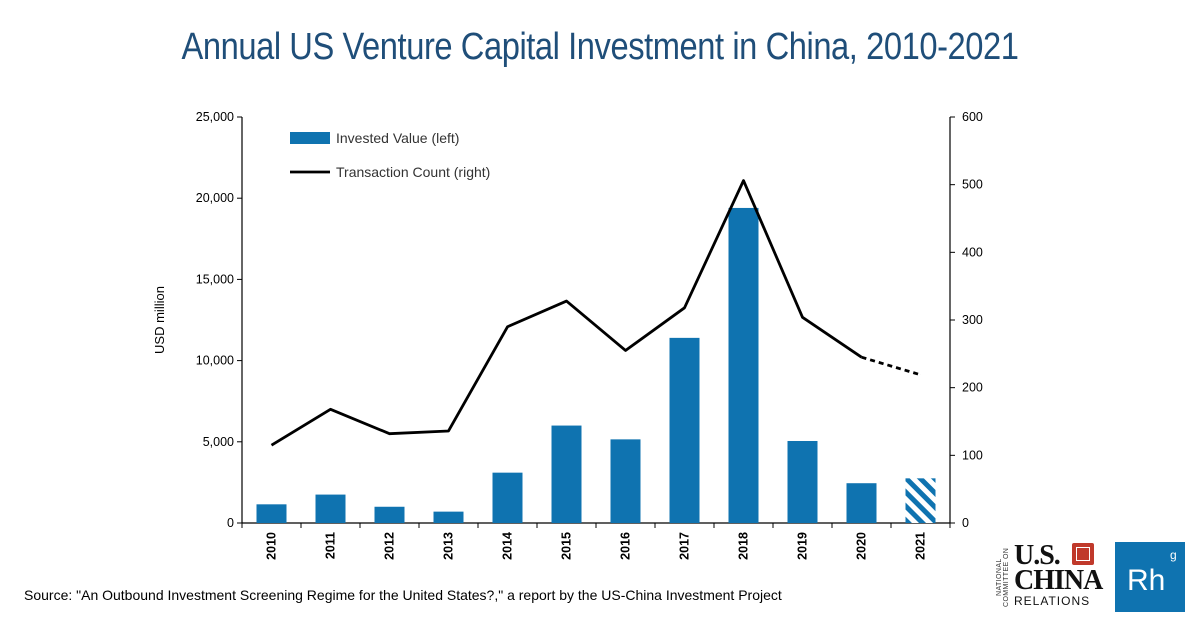 The image size is (1200, 628). I want to click on legend-swatch-invested-value, so click(310, 138).